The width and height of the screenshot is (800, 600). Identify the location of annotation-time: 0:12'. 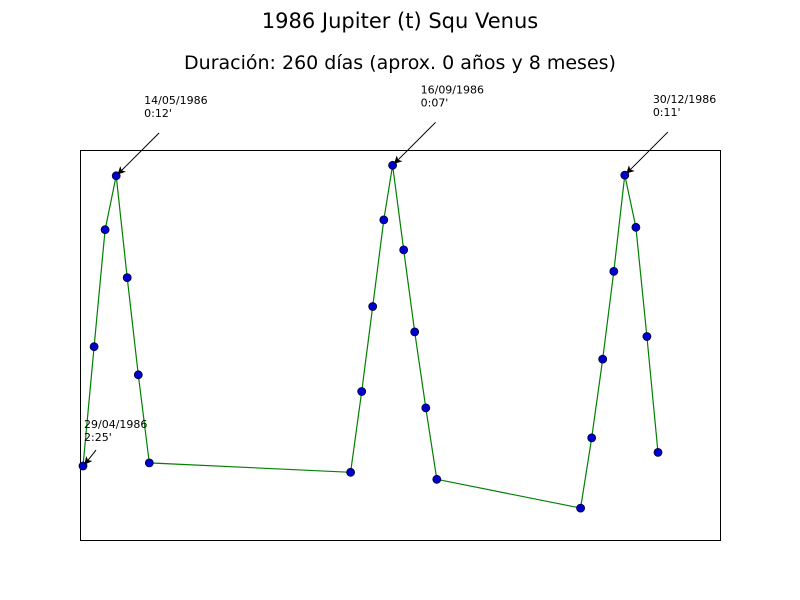
(158, 113).